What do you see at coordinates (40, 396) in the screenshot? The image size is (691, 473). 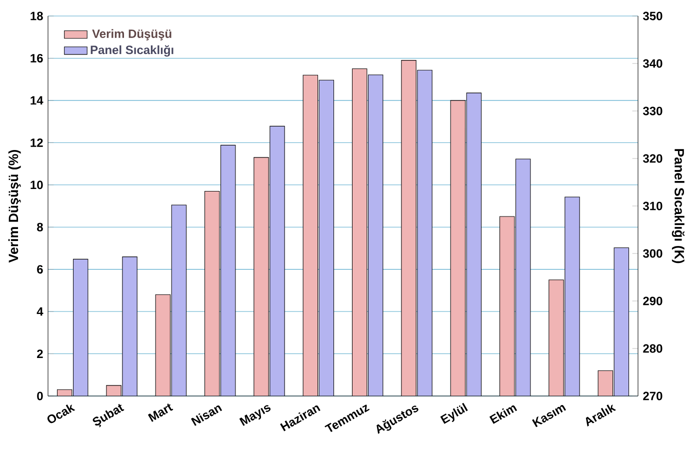 I see `y-tick-label: 0` at bounding box center [40, 396].